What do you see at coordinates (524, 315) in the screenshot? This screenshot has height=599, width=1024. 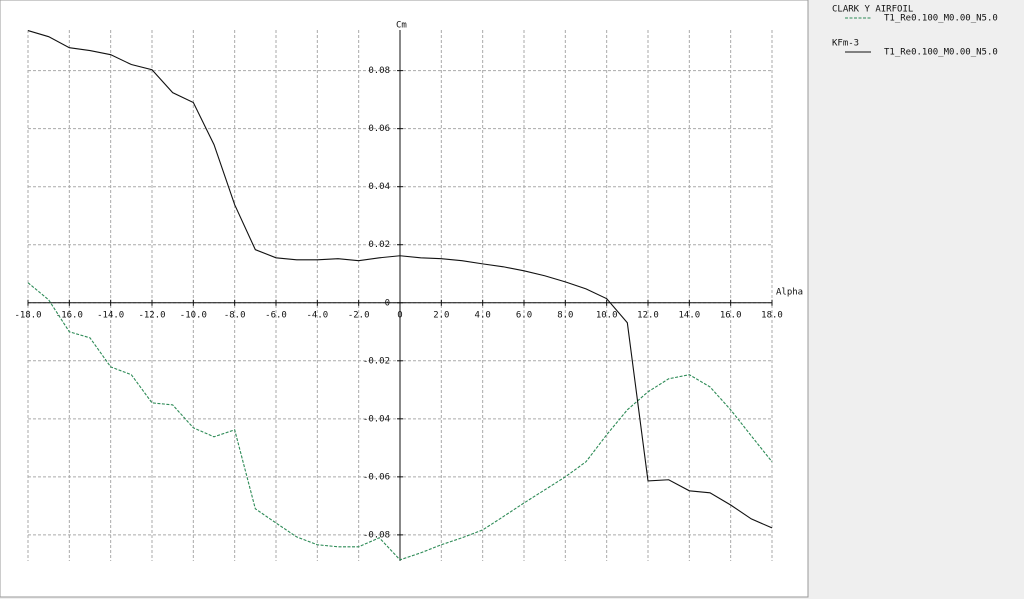 I see `x-tick-label: 6.0` at bounding box center [524, 315].